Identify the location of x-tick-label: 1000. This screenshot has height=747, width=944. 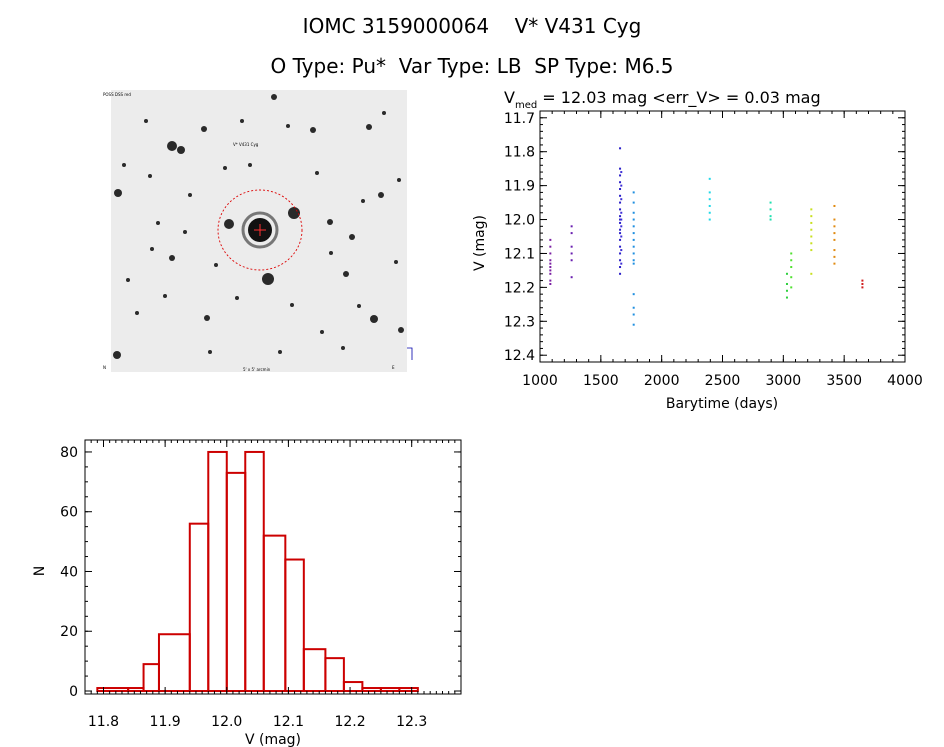
(540, 381).